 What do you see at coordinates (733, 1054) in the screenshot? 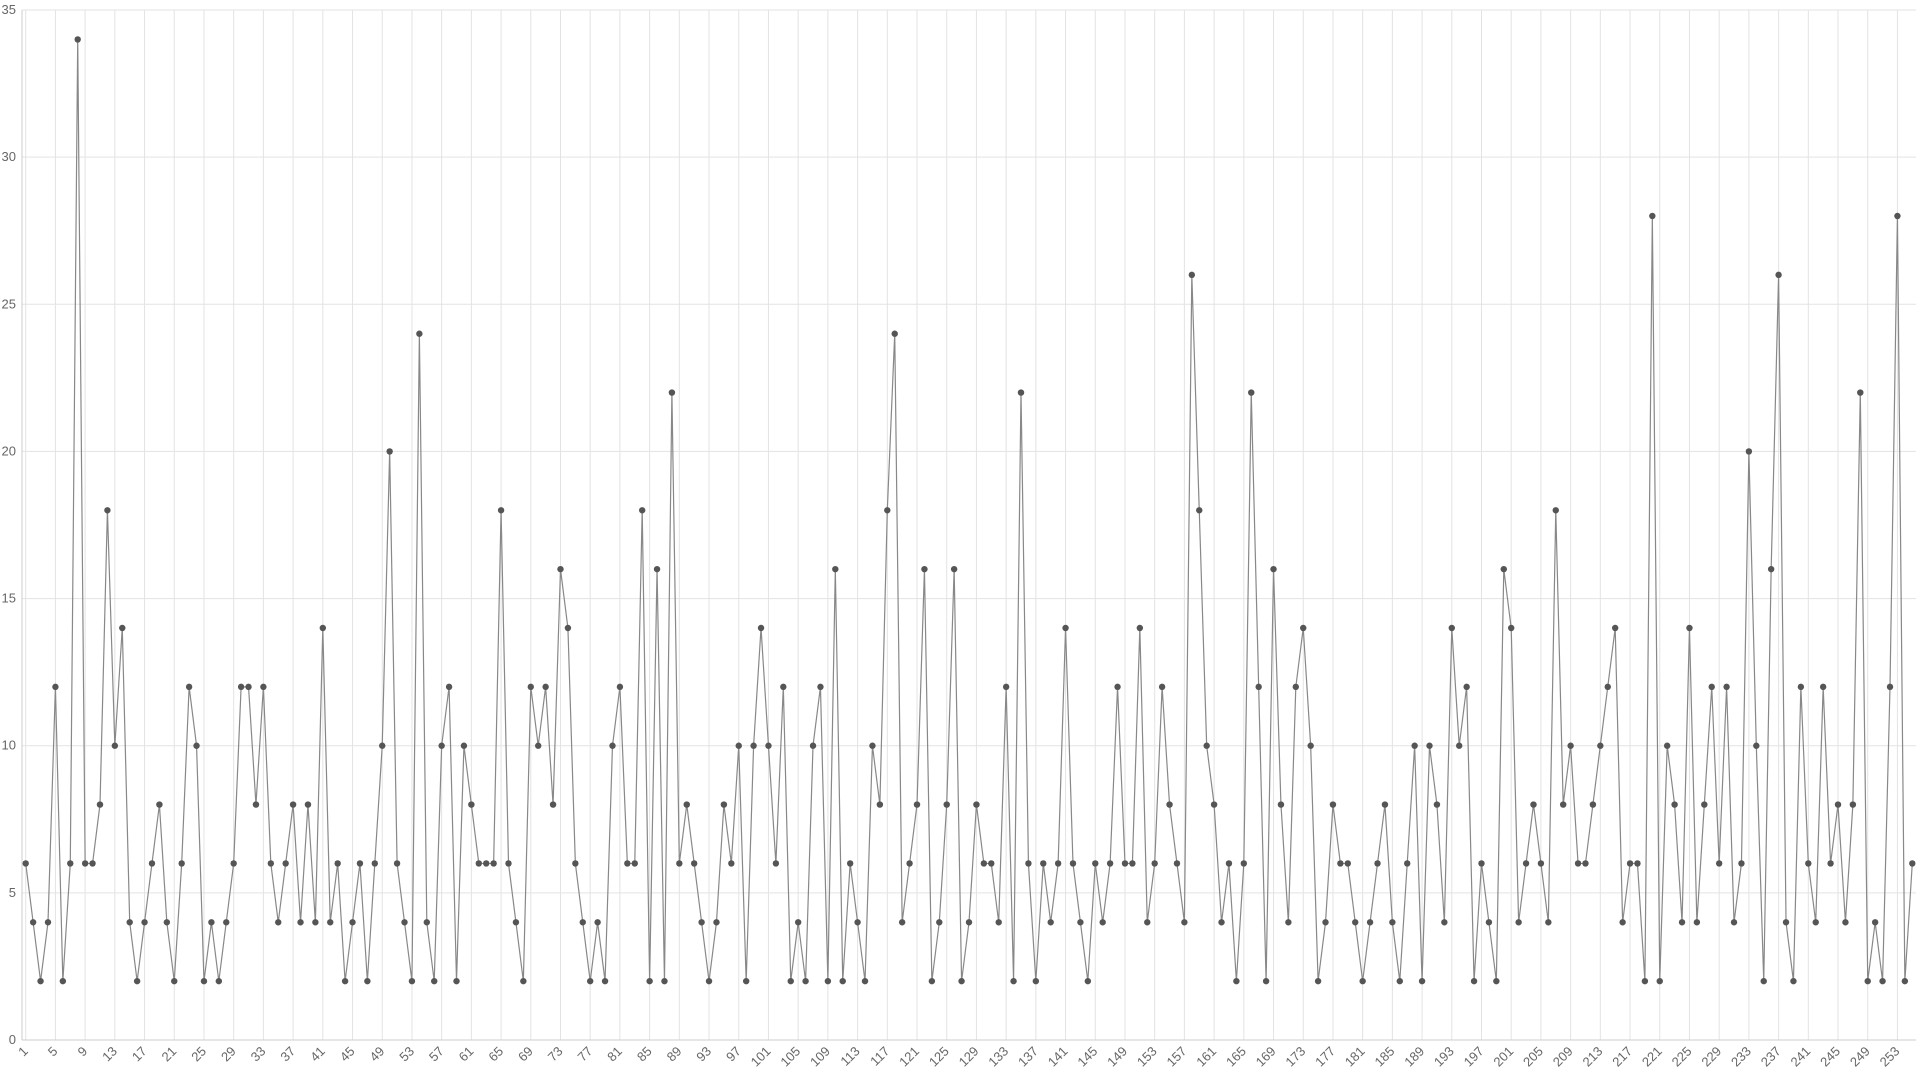
I see `x-tick-label: 97` at bounding box center [733, 1054].